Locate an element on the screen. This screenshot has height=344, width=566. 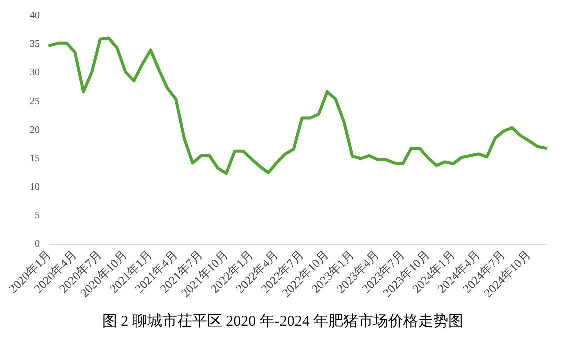
y-tick-label: 25 is located at coordinates (35, 102).